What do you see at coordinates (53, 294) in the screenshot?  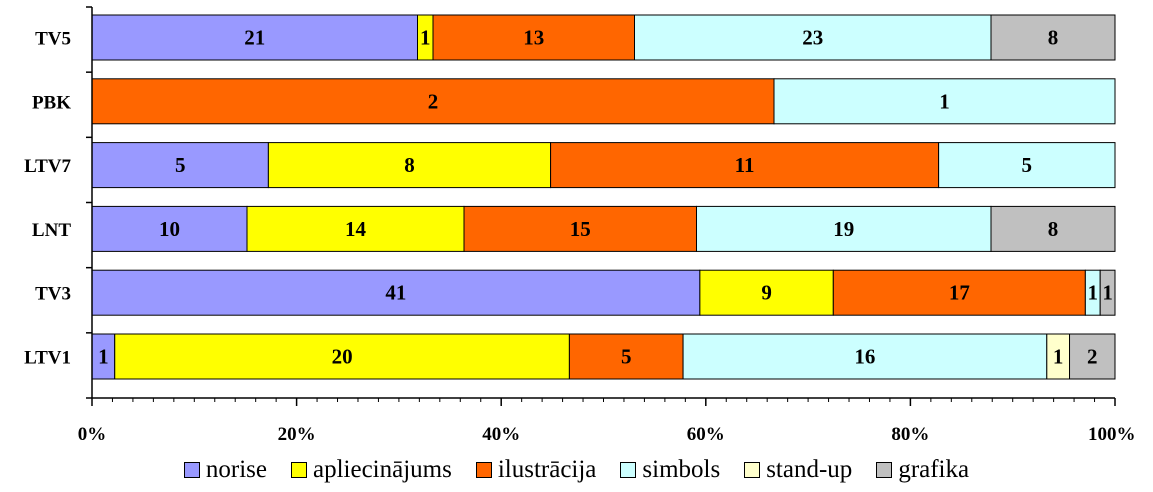 I see `category-label: TV3` at bounding box center [53, 294].